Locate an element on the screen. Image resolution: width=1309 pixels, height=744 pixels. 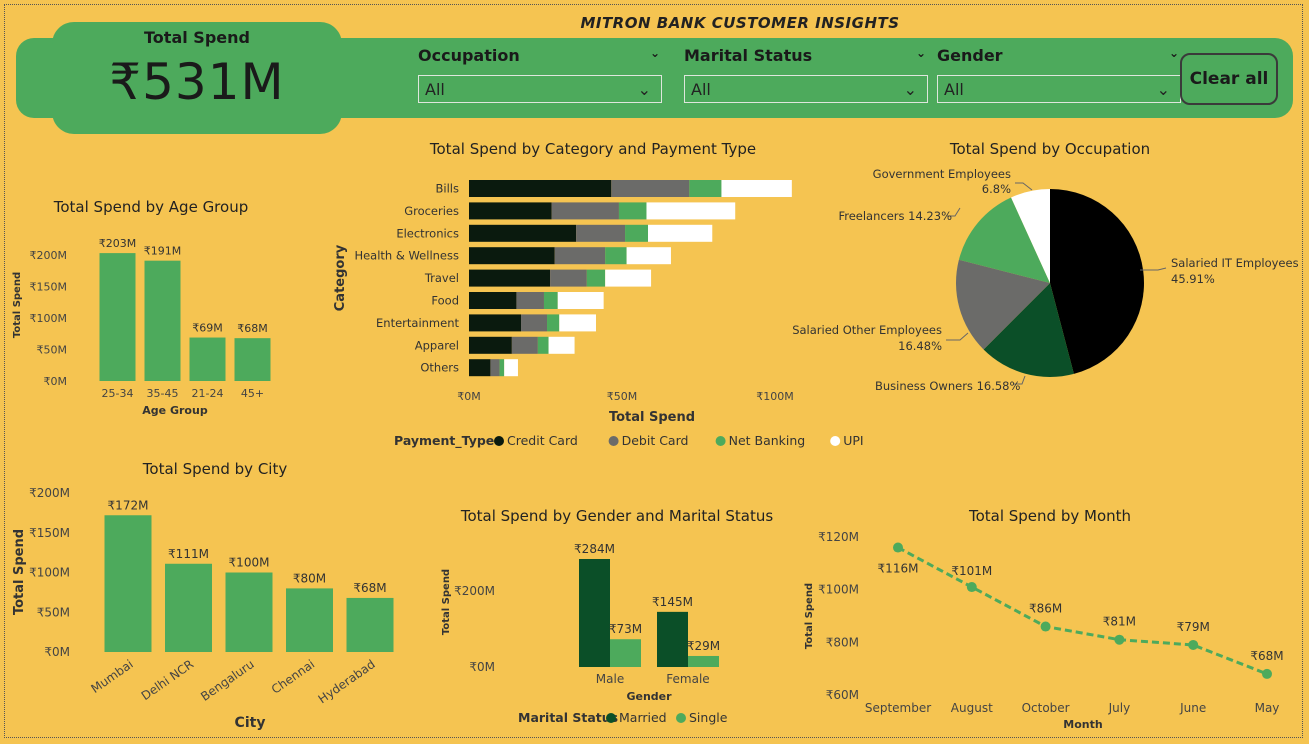
x-tick-label: August is located at coordinates (972, 708).